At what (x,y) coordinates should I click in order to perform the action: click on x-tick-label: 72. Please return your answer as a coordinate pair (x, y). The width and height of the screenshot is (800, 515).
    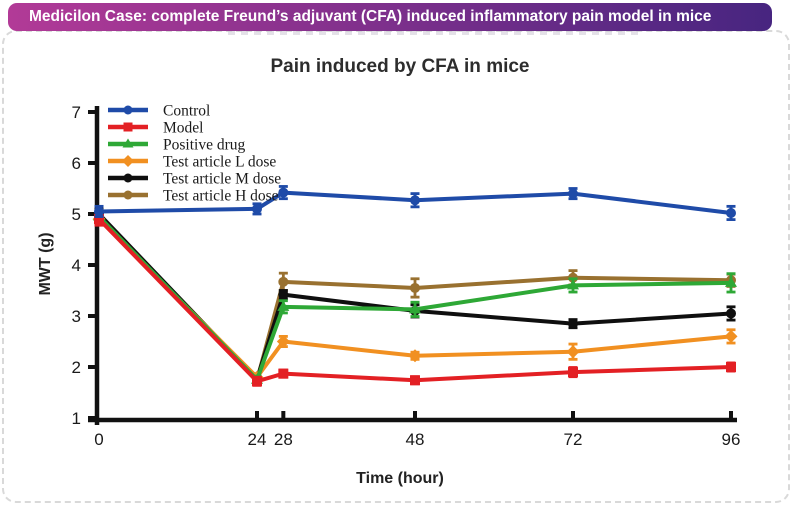
    Looking at the image, I should click on (573, 439).